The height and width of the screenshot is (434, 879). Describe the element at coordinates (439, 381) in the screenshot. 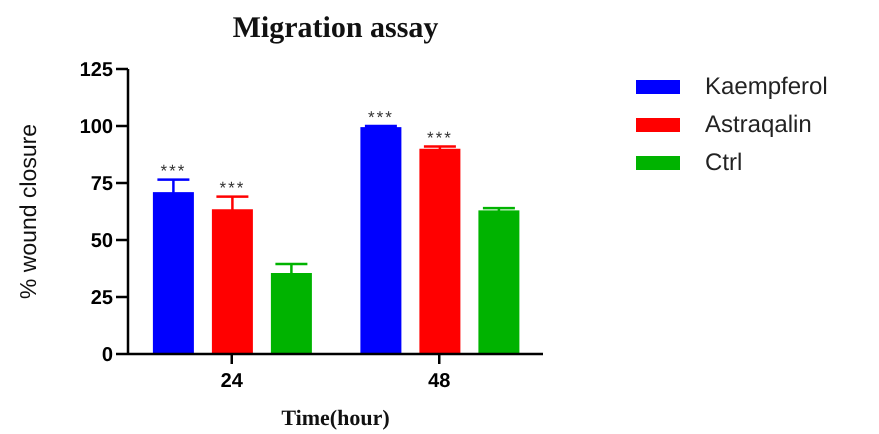

I see `x-tick-label: 48` at that location.